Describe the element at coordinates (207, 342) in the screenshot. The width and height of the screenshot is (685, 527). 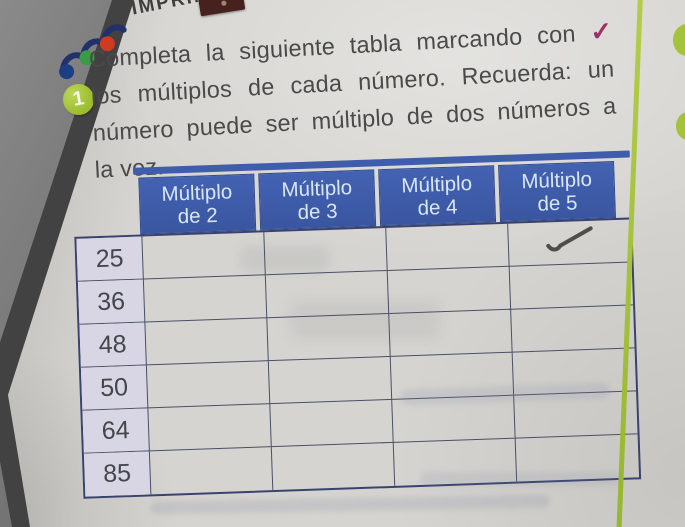
I see `cell-48-de2` at that location.